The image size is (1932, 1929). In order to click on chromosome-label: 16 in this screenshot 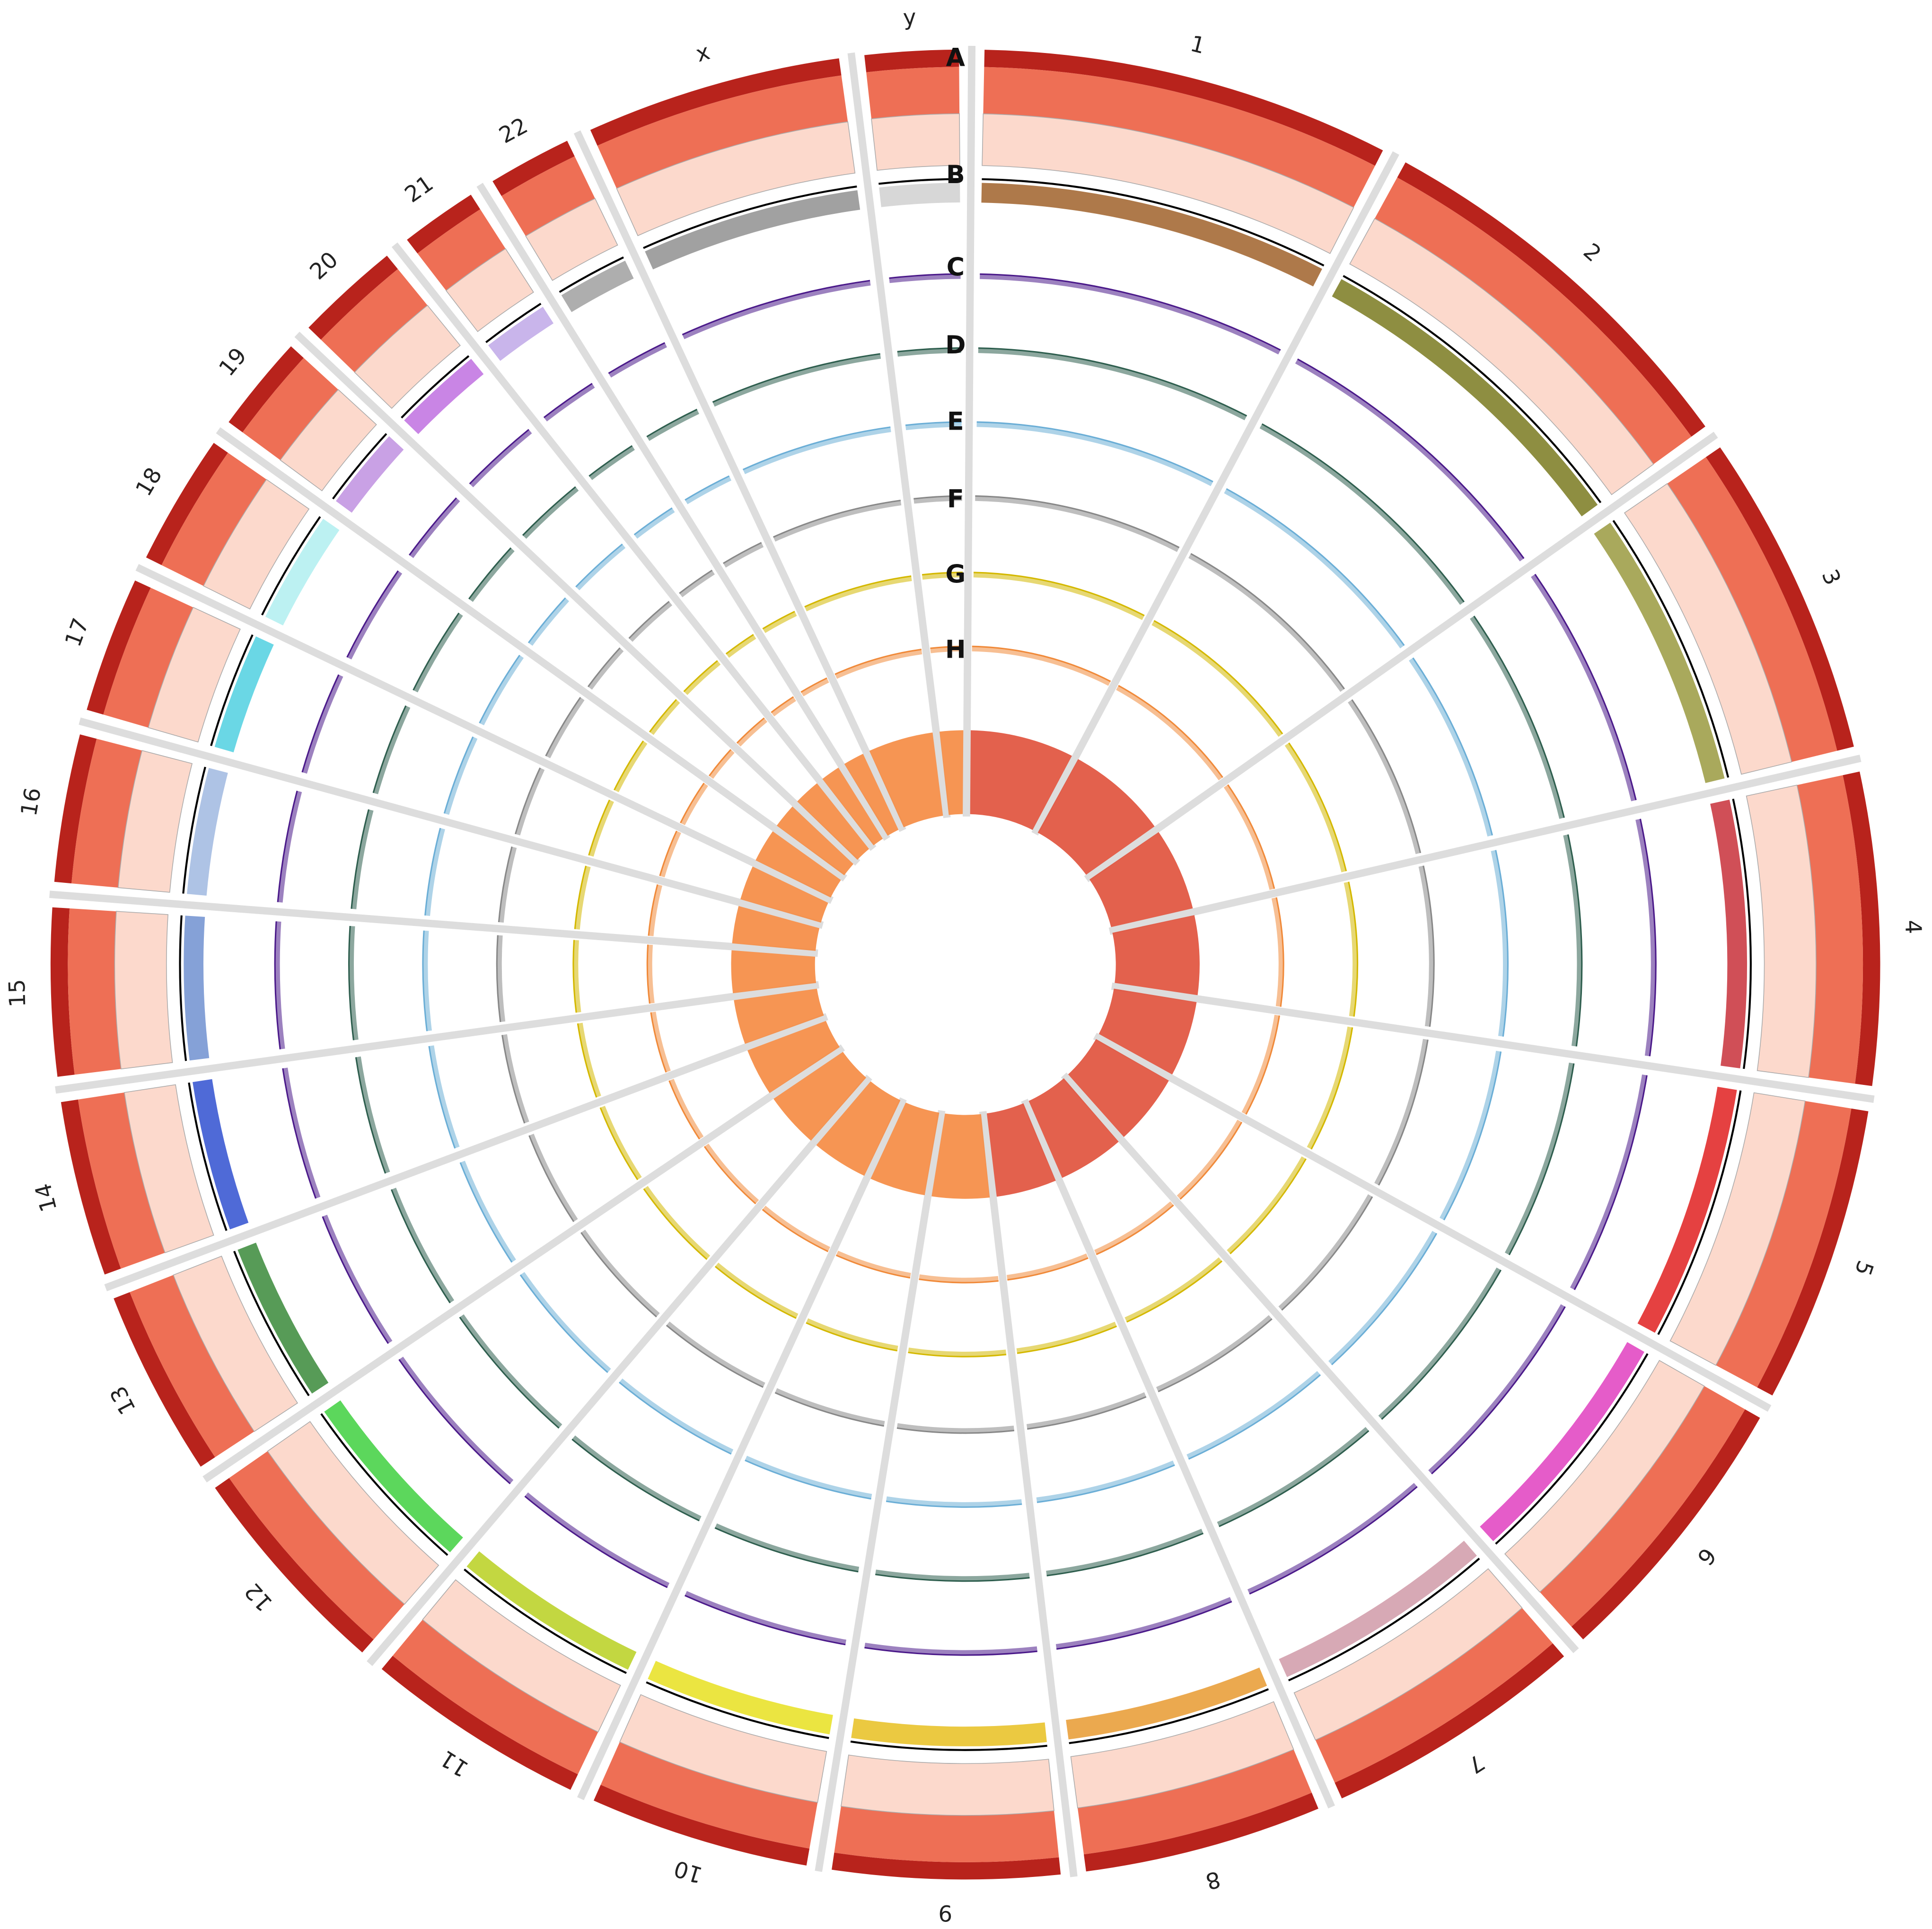, I will do `click(31, 802)`.